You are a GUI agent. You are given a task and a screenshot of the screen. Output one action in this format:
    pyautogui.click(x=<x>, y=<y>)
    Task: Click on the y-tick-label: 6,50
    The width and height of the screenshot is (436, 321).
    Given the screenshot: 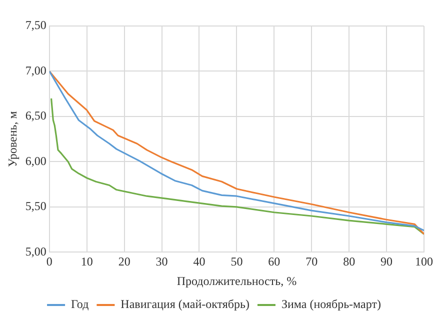 What is the action you would take?
    pyautogui.click(x=35, y=115)
    